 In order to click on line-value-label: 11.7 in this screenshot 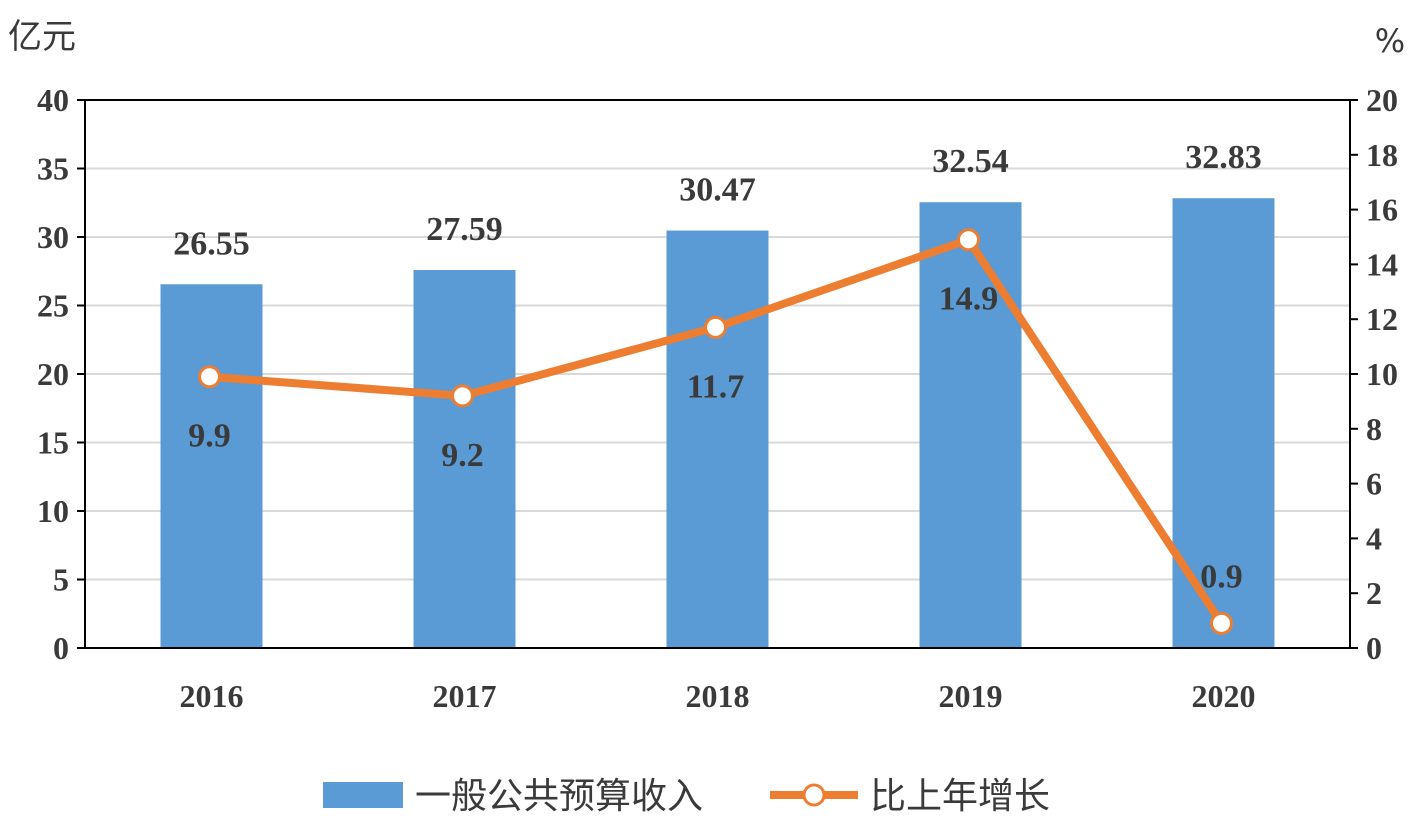, I will do `click(716, 386)`.